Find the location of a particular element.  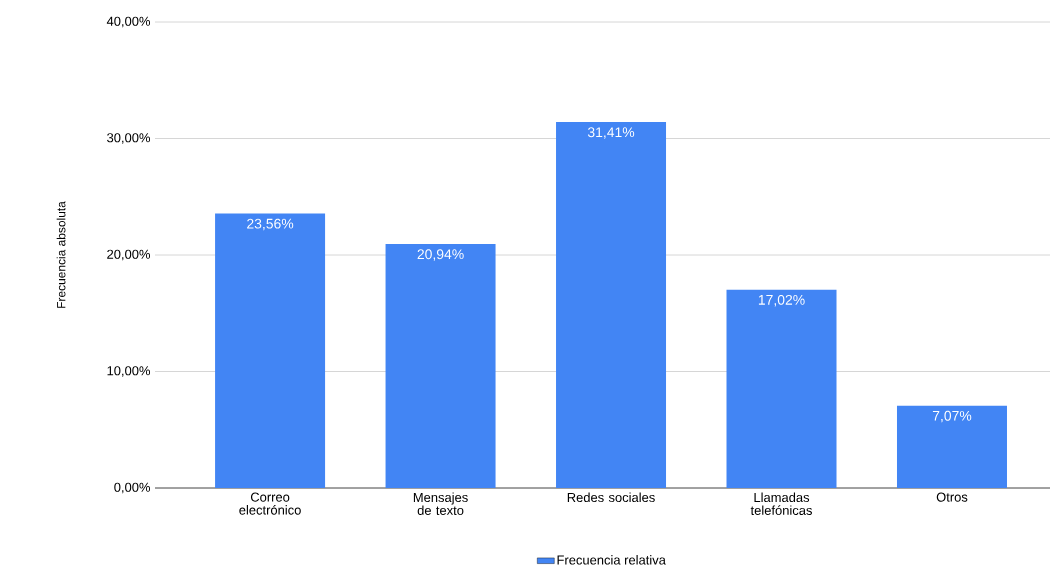

x-tick-label: Llamadas telefónicas is located at coordinates (781, 503).